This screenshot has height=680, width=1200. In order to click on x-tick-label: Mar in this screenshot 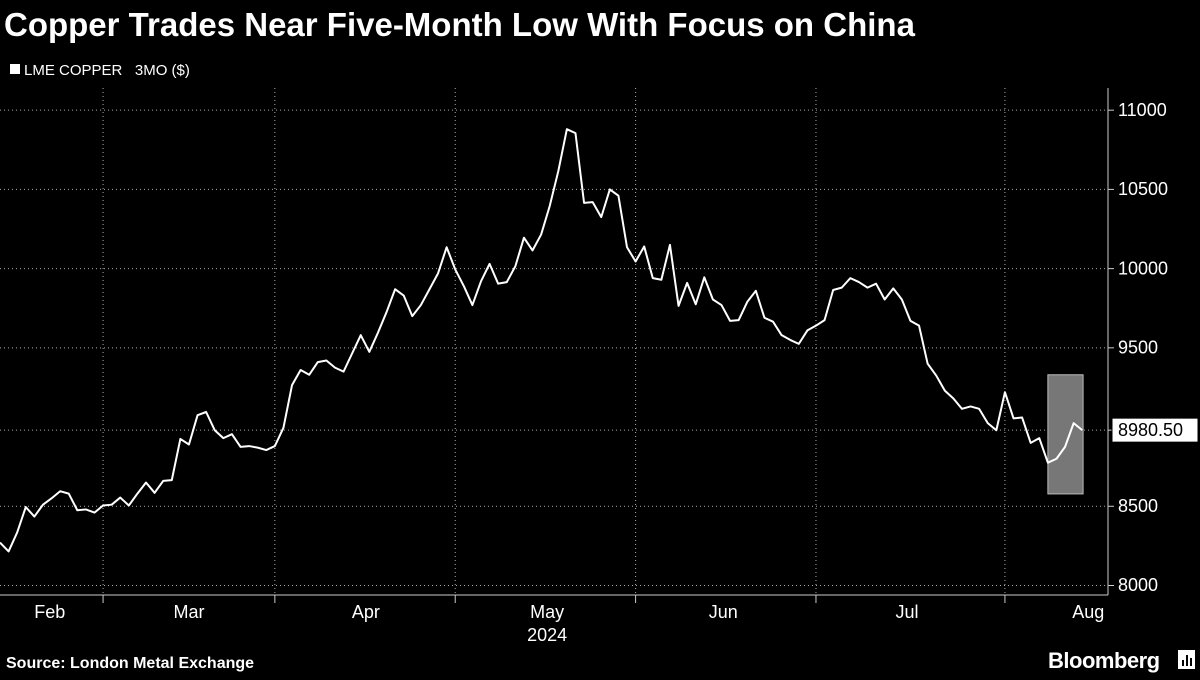, I will do `click(188, 612)`.